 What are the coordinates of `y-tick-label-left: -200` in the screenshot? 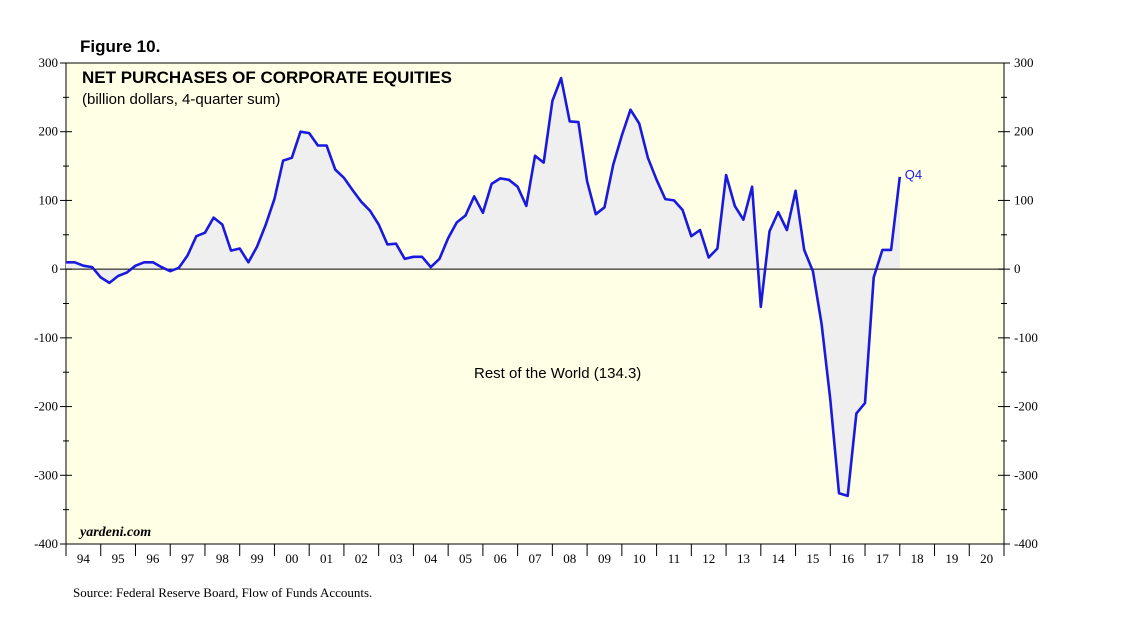 It's located at (46, 406).